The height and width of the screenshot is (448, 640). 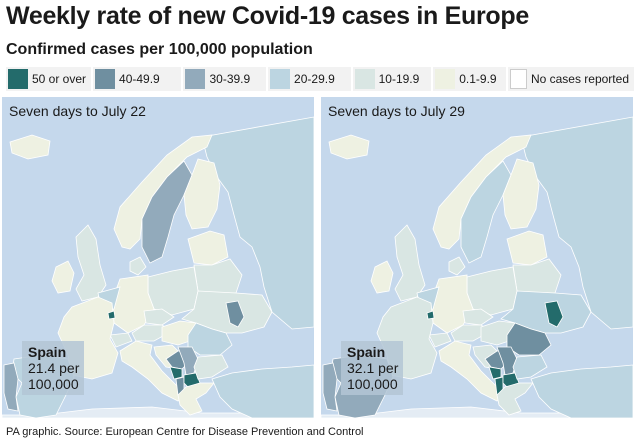 I want to click on callout-rate: 21.4 per, so click(x=54, y=368).